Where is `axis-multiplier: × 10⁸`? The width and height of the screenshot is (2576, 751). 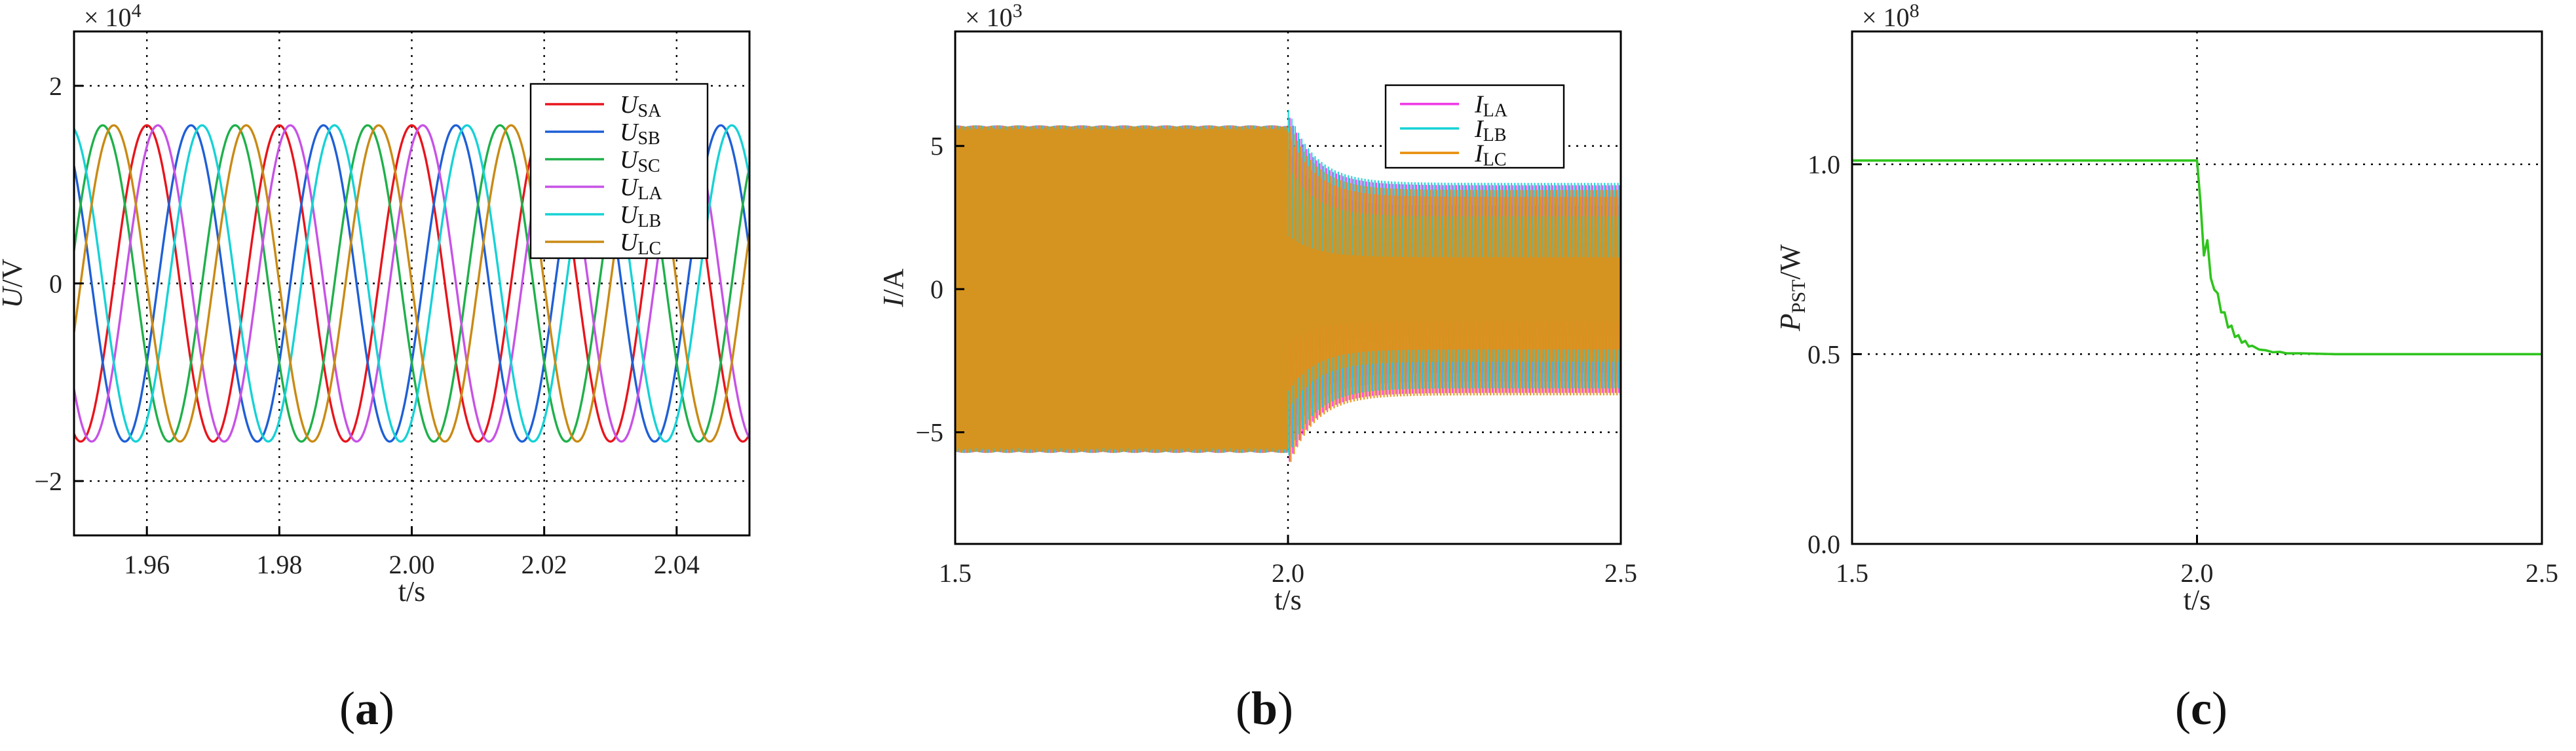 axis-multiplier: × 10⁸ is located at coordinates (1891, 16).